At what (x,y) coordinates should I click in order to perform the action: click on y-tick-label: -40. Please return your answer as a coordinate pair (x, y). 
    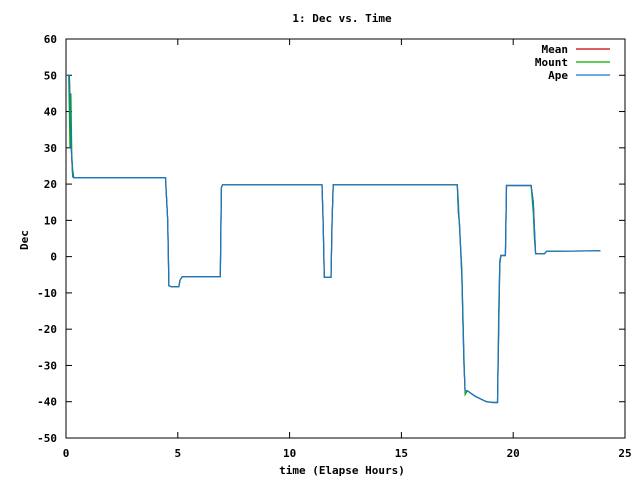
    Looking at the image, I should click on (47, 402).